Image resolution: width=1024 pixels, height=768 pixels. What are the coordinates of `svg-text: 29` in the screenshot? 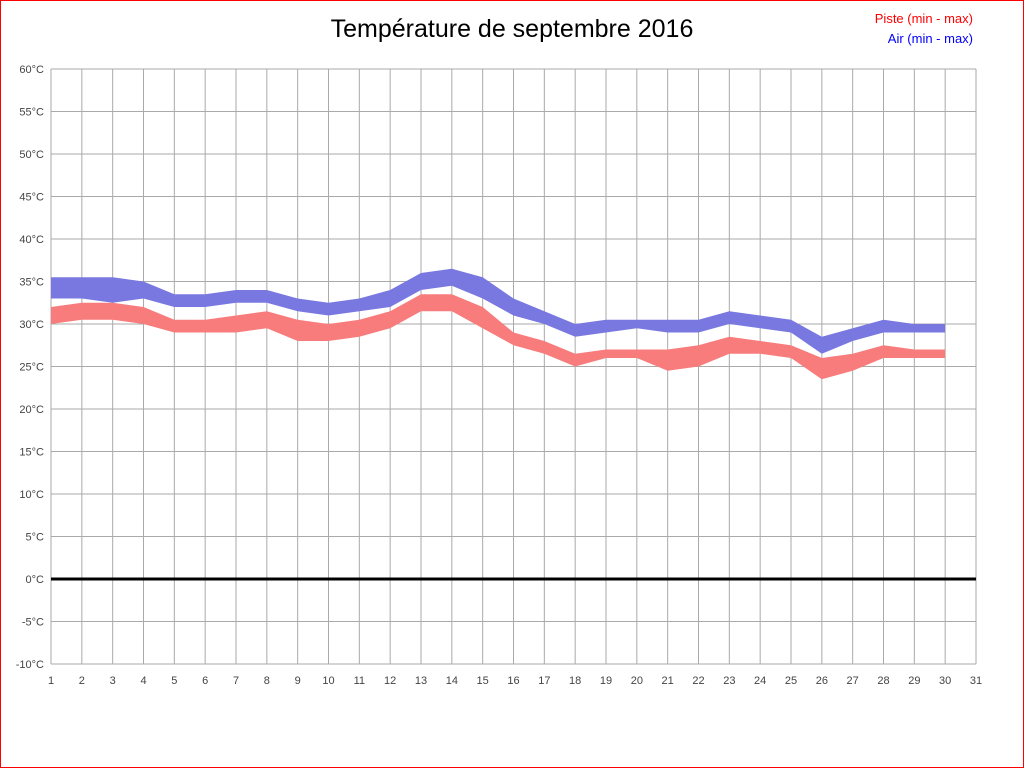 It's located at (914, 681).